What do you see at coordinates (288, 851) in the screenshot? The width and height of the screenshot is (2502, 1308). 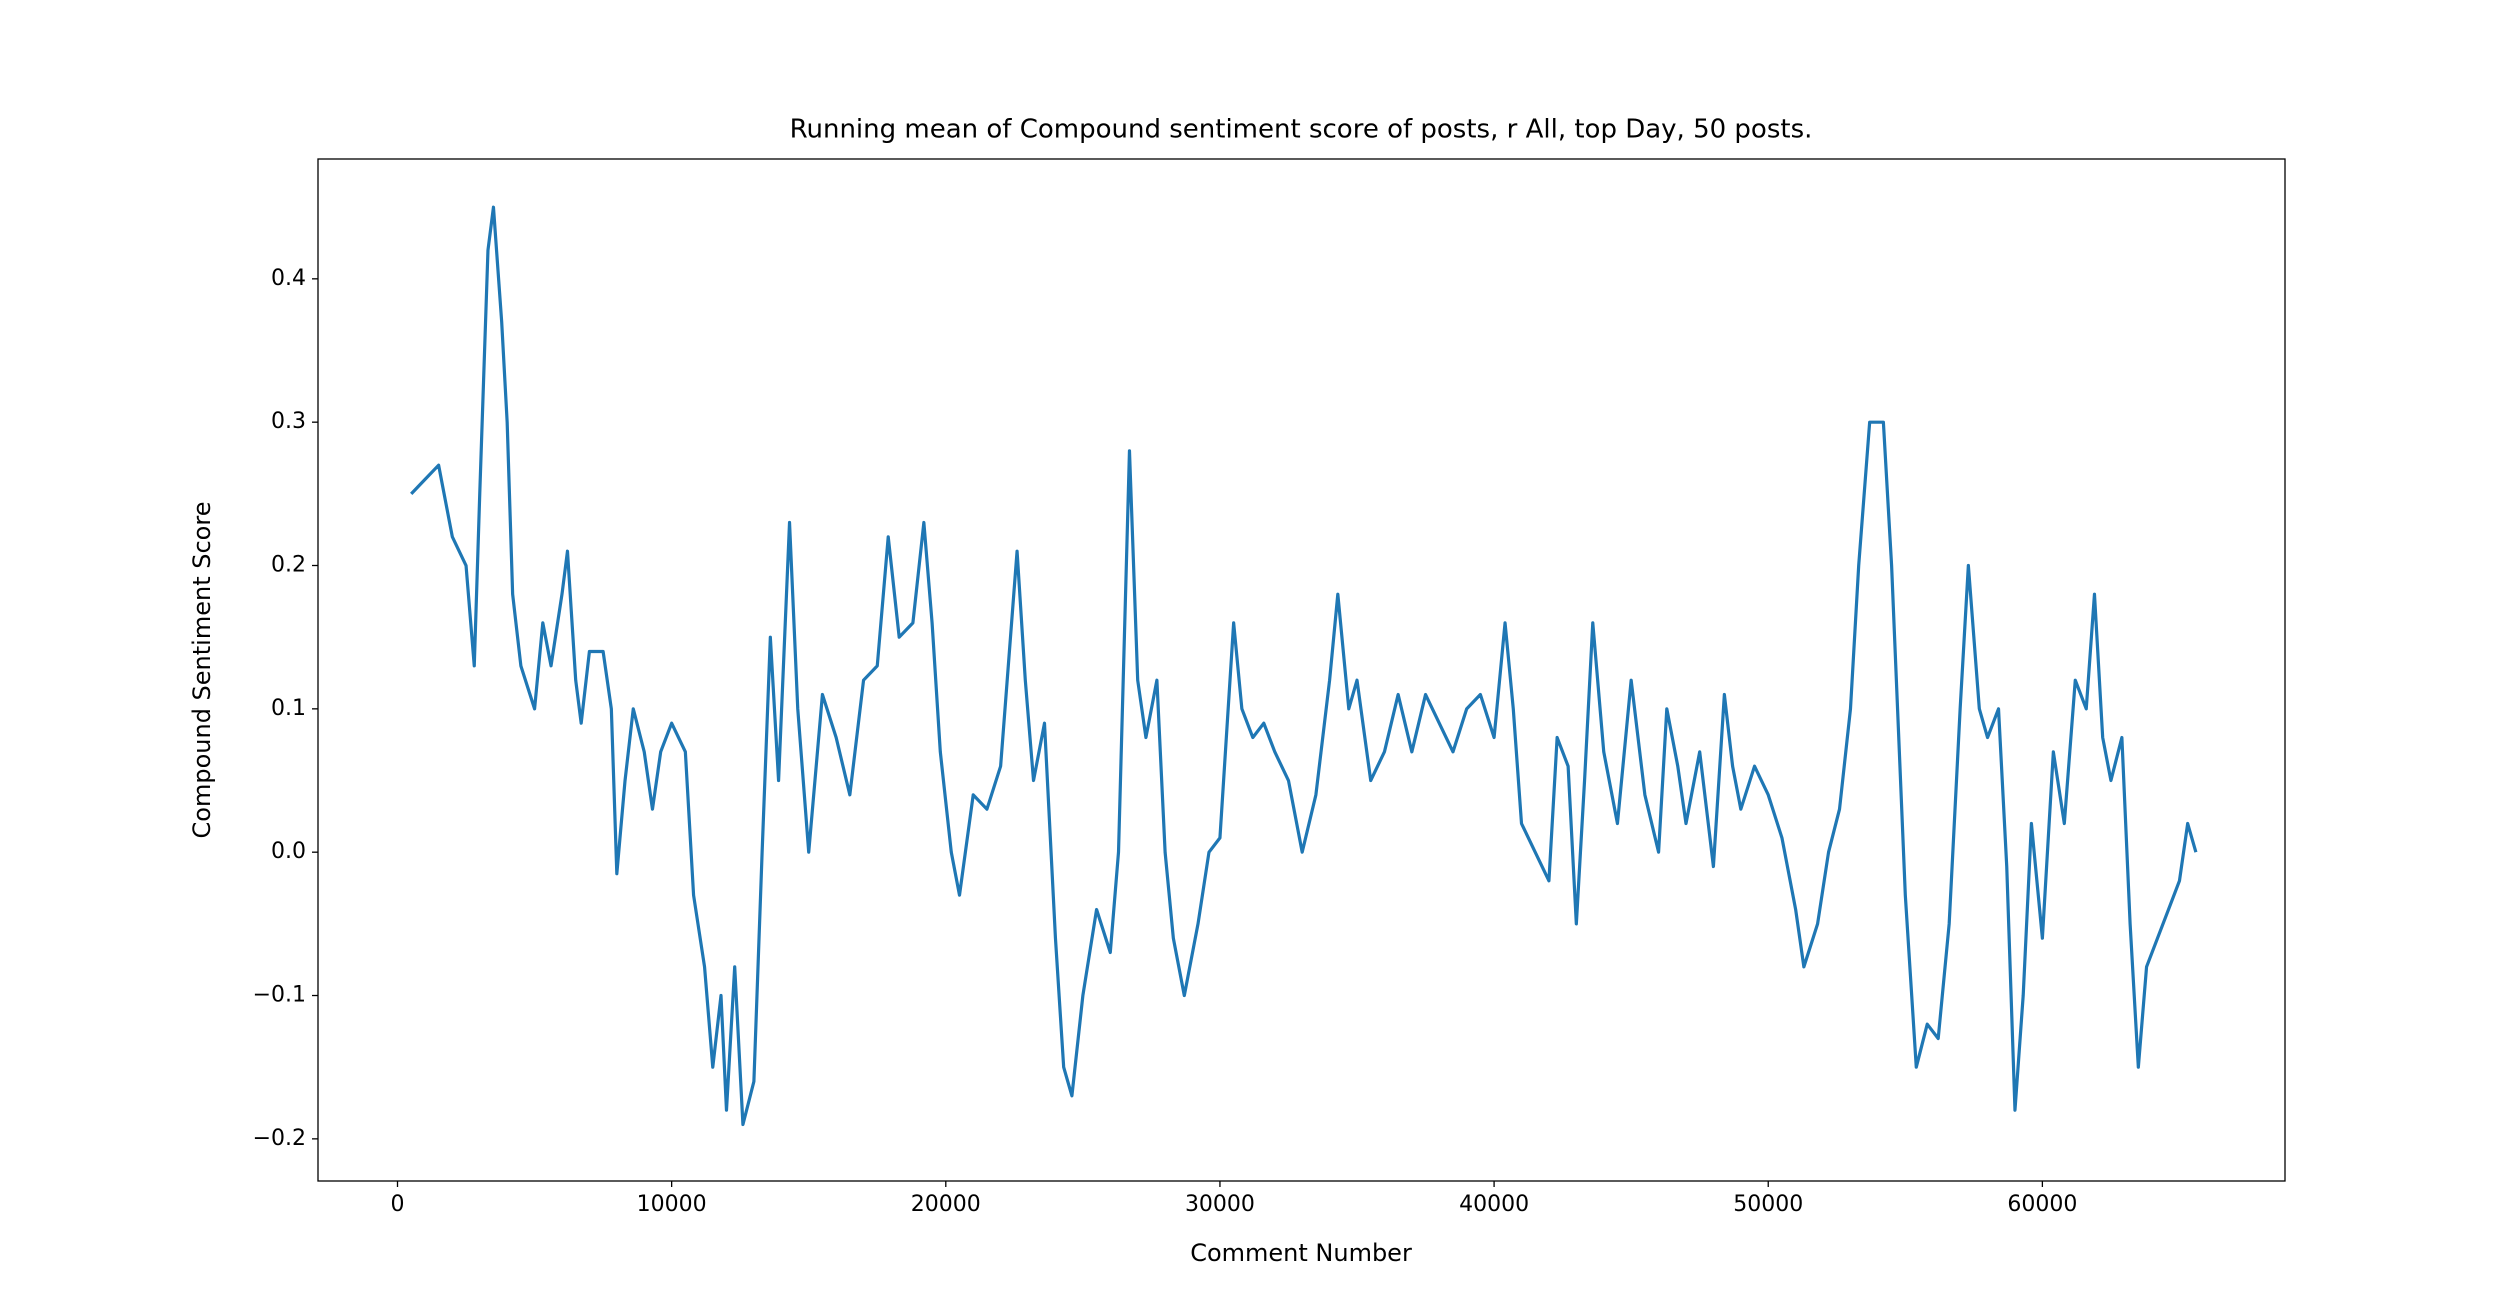 I see `y-tick-label: 0.0` at bounding box center [288, 851].